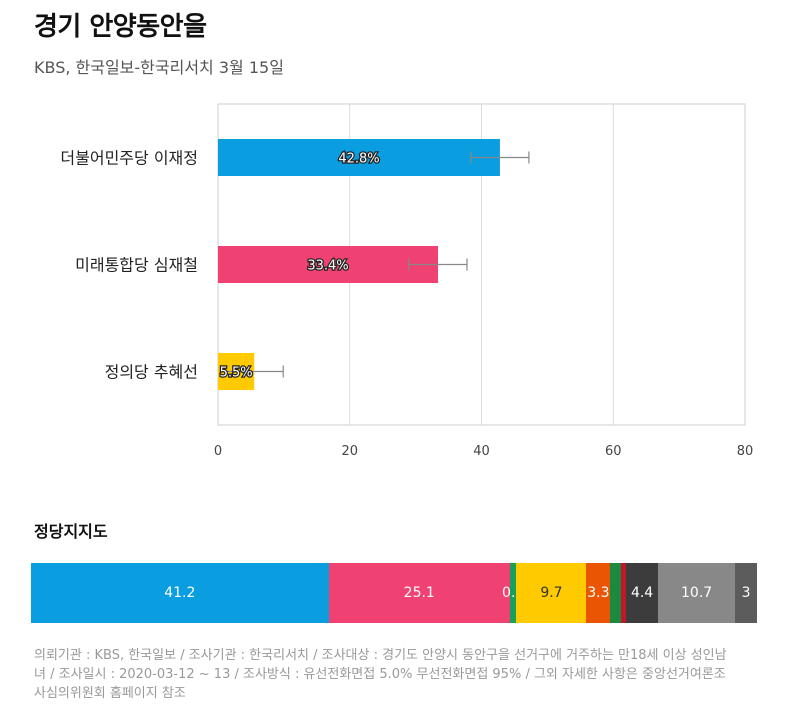  I want to click on segment-label: 4.4, so click(642, 593).